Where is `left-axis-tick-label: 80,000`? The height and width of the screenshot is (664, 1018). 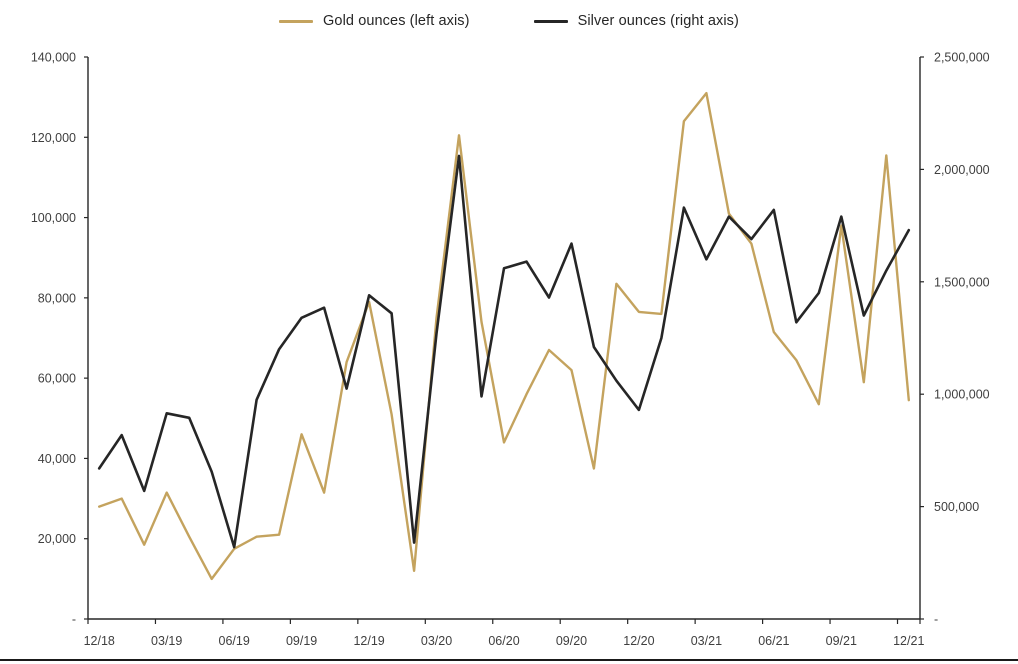
left-axis-tick-label: 80,000 is located at coordinates (57, 298).